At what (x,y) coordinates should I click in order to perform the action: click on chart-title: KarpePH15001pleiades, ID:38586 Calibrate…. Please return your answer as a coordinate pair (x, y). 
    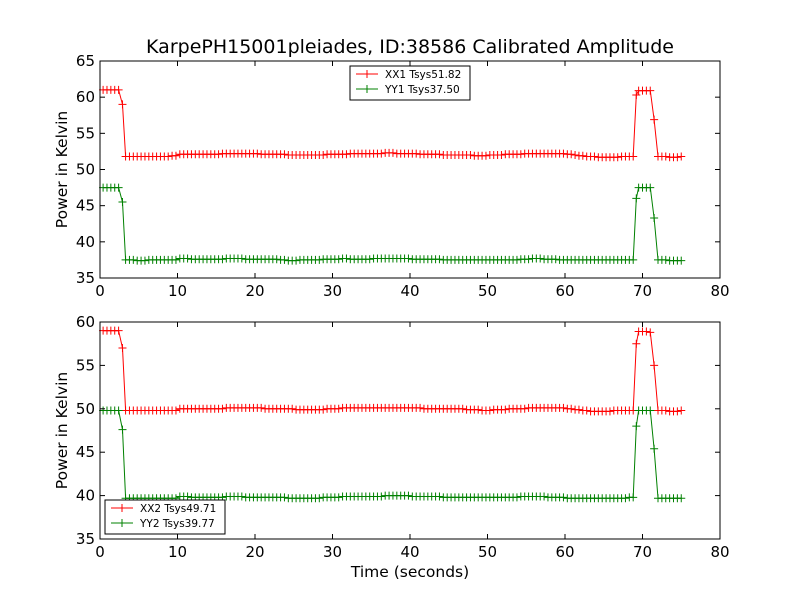
    Looking at the image, I should click on (410, 47).